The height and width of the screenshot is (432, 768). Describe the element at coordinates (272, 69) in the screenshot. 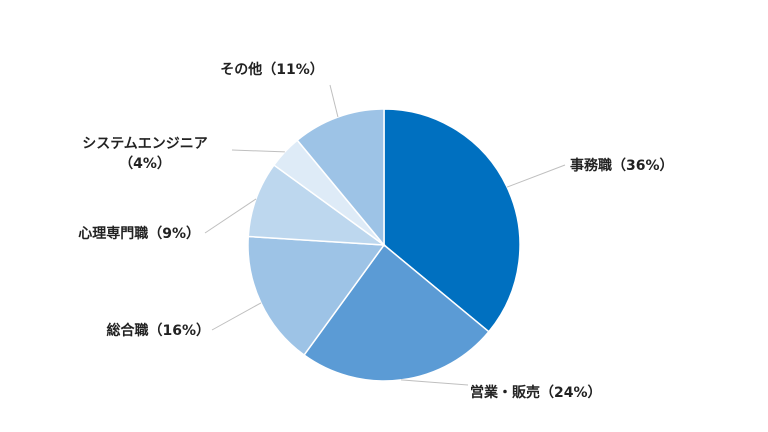

I see `slice-label-sonota: その他（11%）` at that location.